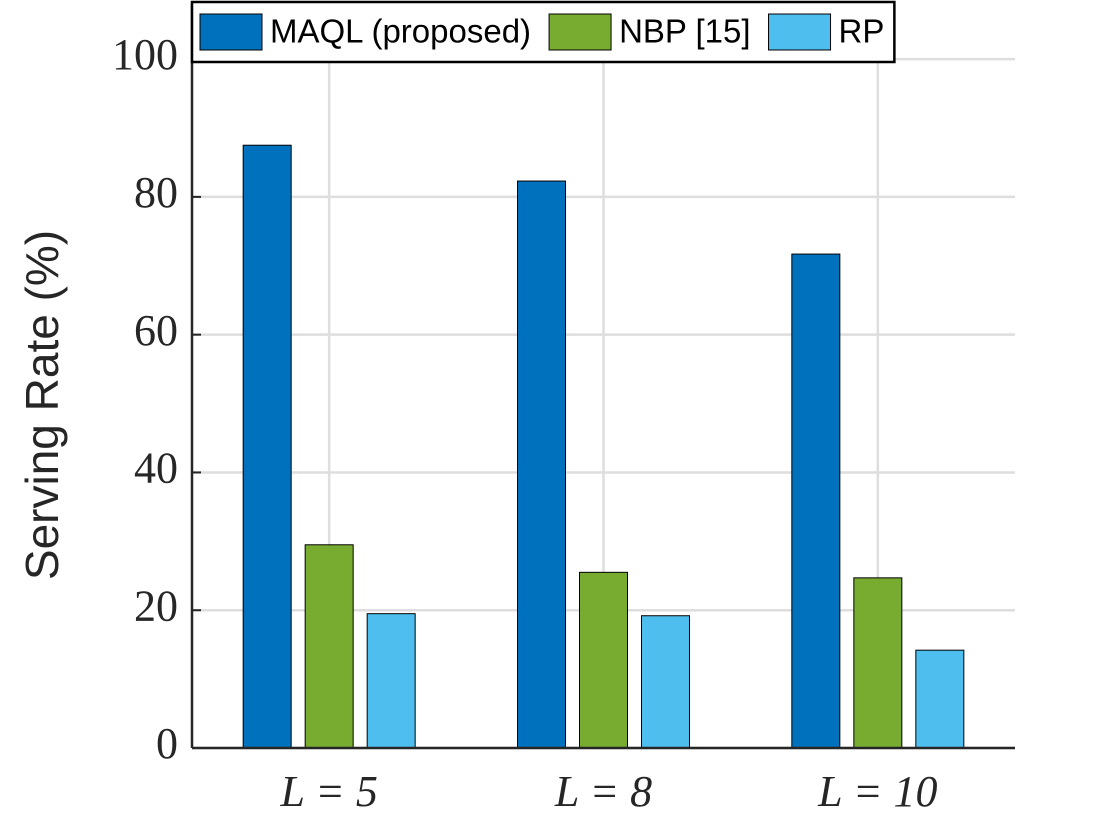  I want to click on y-tick-label: 80, so click(156, 192).